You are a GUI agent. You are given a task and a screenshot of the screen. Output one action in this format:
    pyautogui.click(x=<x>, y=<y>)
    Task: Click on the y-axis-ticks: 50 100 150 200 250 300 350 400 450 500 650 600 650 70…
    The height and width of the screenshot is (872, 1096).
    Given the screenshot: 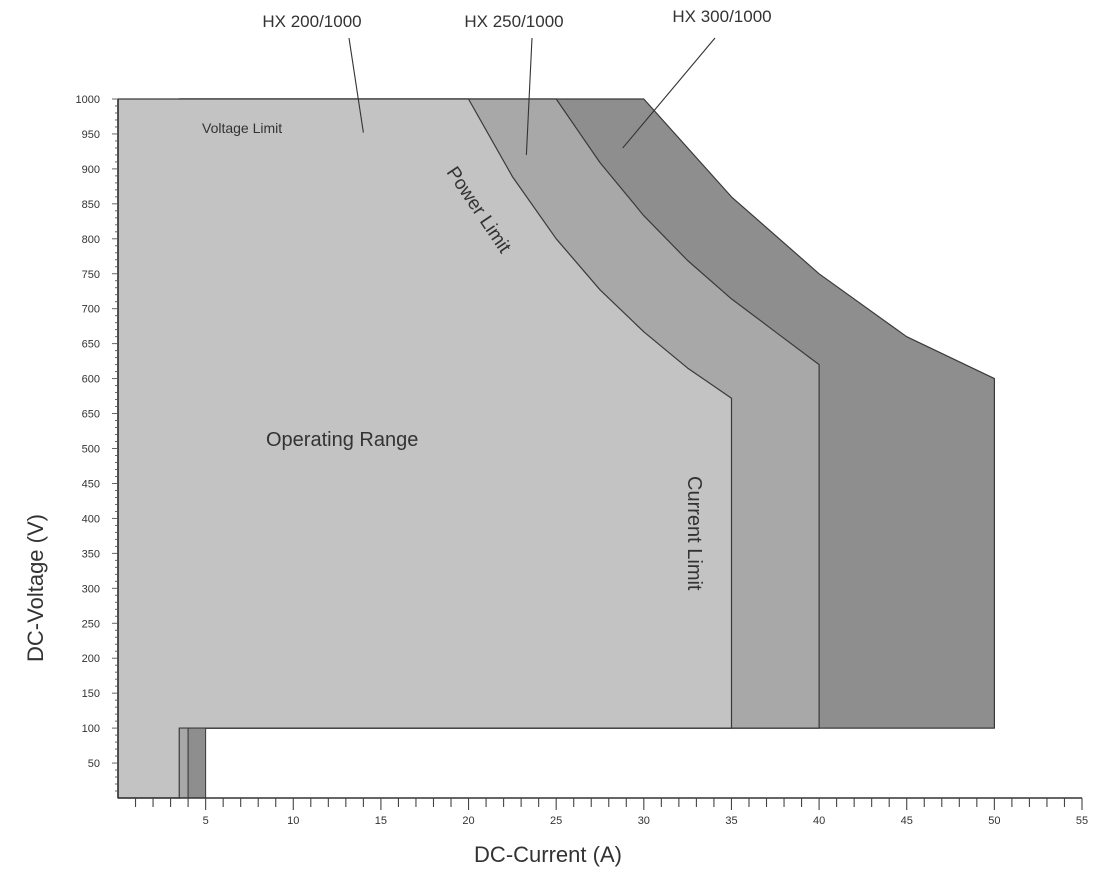 What is the action you would take?
    pyautogui.click(x=97, y=443)
    